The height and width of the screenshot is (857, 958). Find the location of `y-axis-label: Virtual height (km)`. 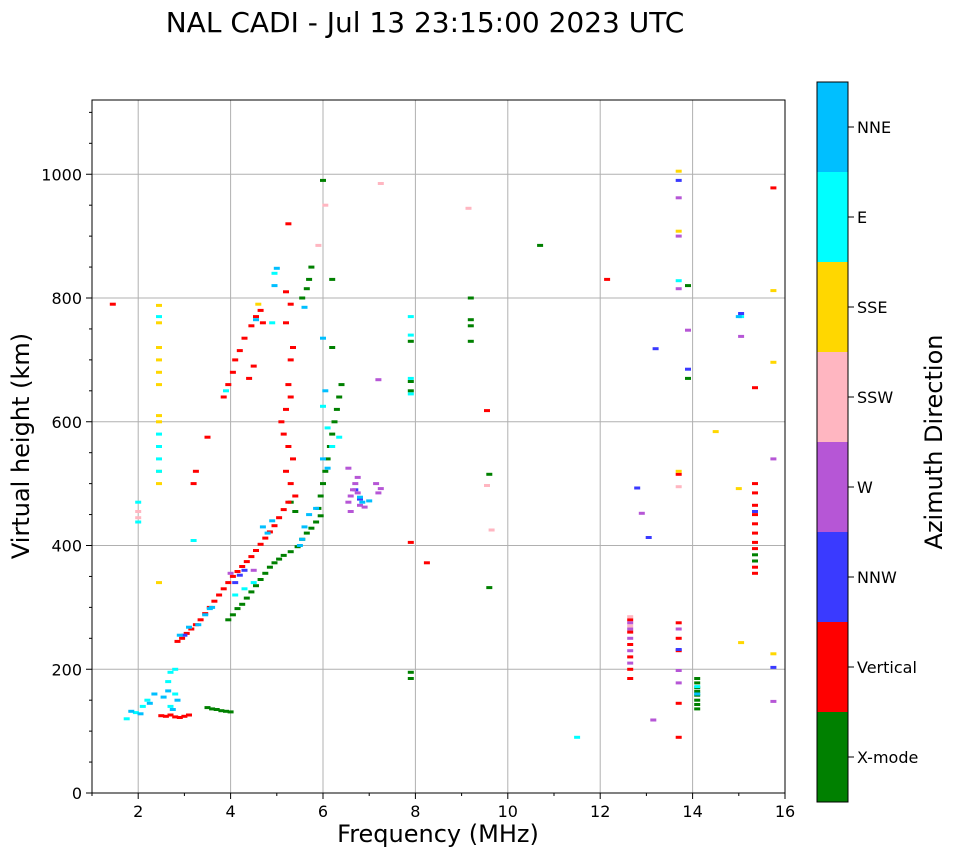

y-axis-label: Virtual height (km) is located at coordinates (21, 446).